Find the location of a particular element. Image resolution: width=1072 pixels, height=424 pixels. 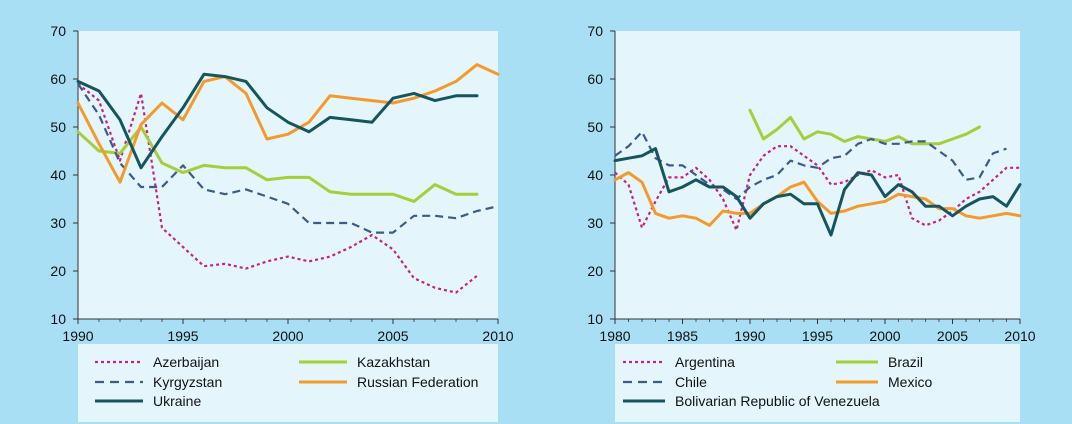

x-tick-label: 1985 is located at coordinates (682, 336).